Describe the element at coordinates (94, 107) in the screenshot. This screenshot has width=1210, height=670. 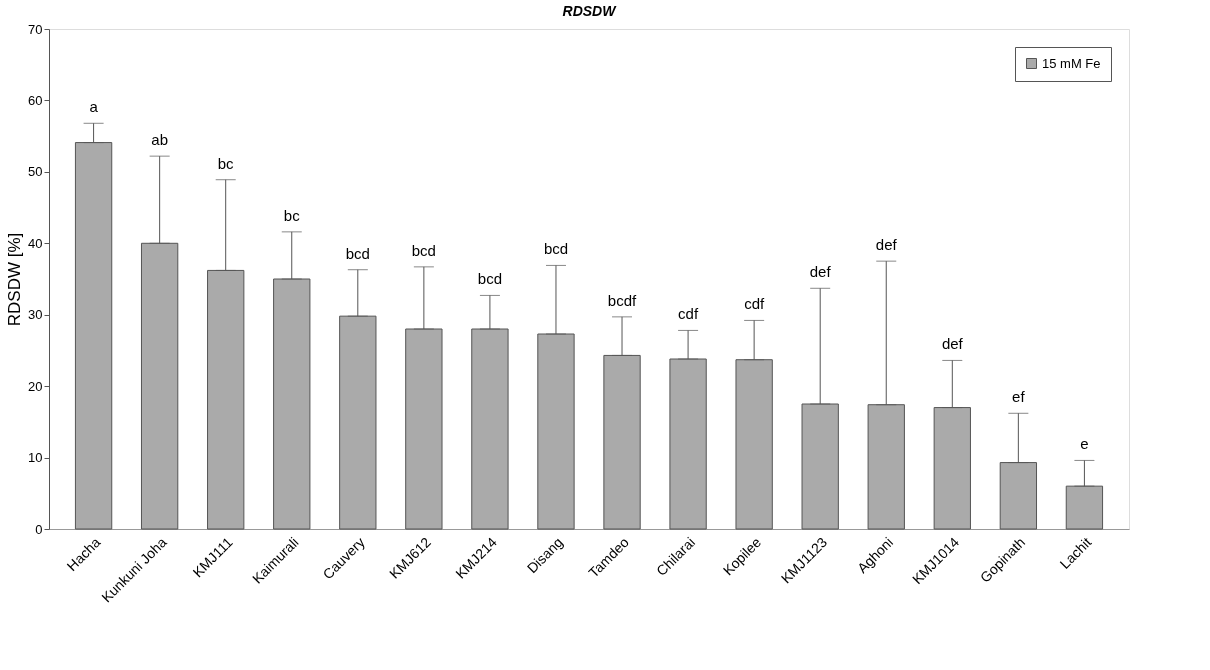
I see `annotation: a` at that location.